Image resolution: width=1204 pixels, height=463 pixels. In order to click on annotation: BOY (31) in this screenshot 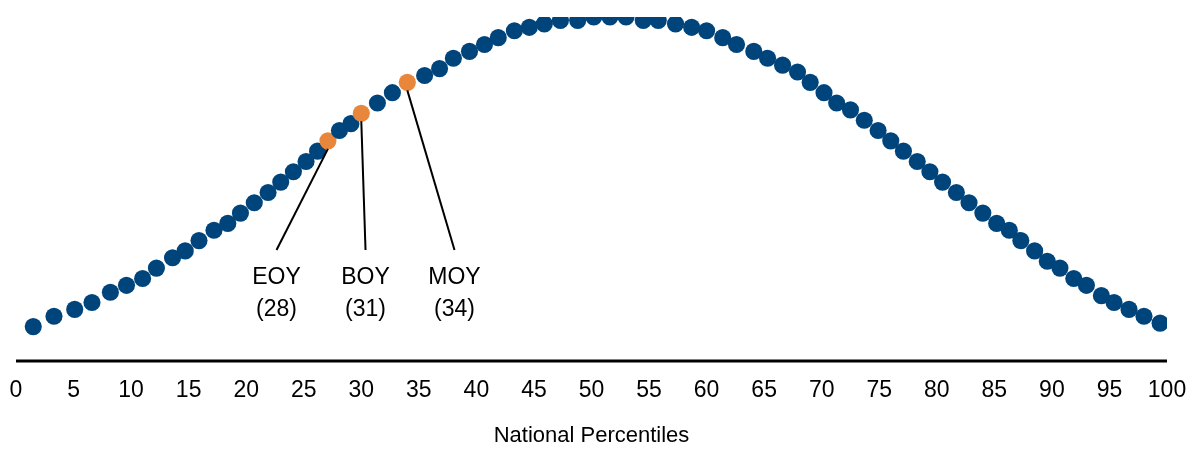, I will do `click(365, 292)`.